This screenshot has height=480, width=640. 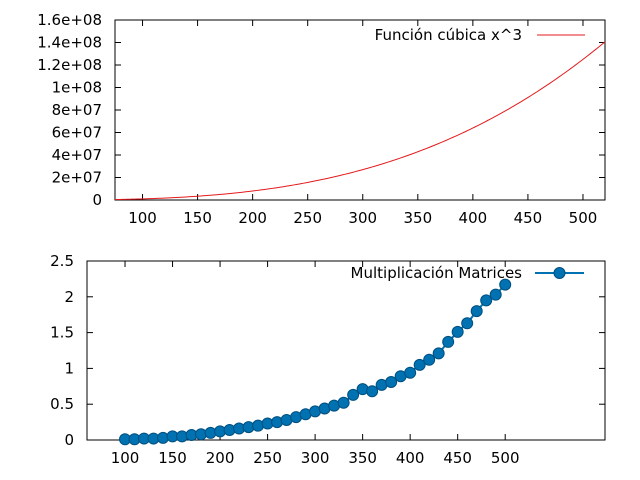 What do you see at coordinates (559, 273) in the screenshot?
I see `legend-swatch-marker` at bounding box center [559, 273].